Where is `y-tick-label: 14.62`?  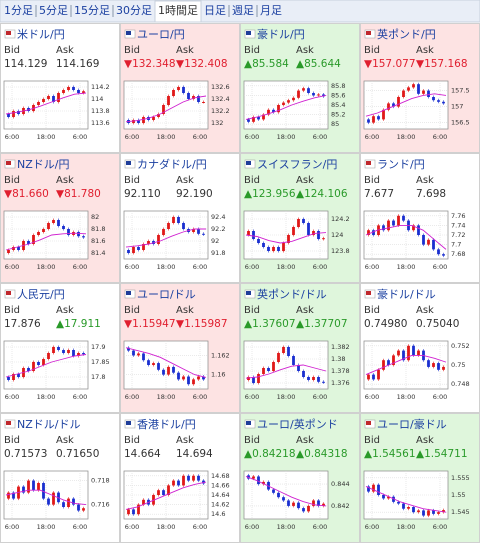 y-tick-label: 14.62 is located at coordinates (220, 505).